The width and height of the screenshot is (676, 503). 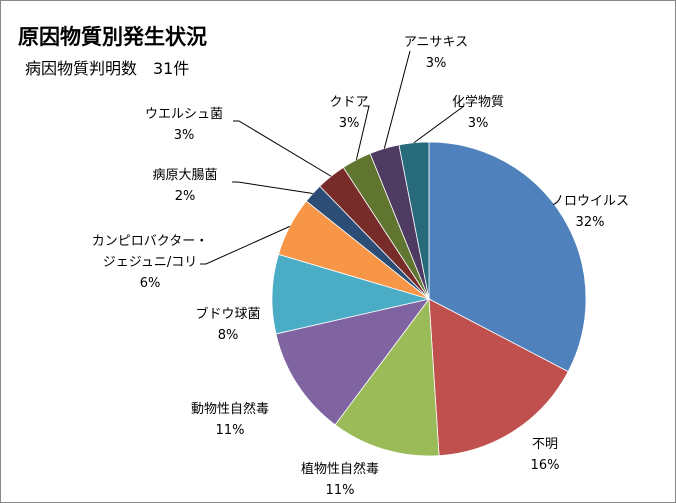 I want to click on slice-label: ウエルシュ菌 3%, so click(x=184, y=125).